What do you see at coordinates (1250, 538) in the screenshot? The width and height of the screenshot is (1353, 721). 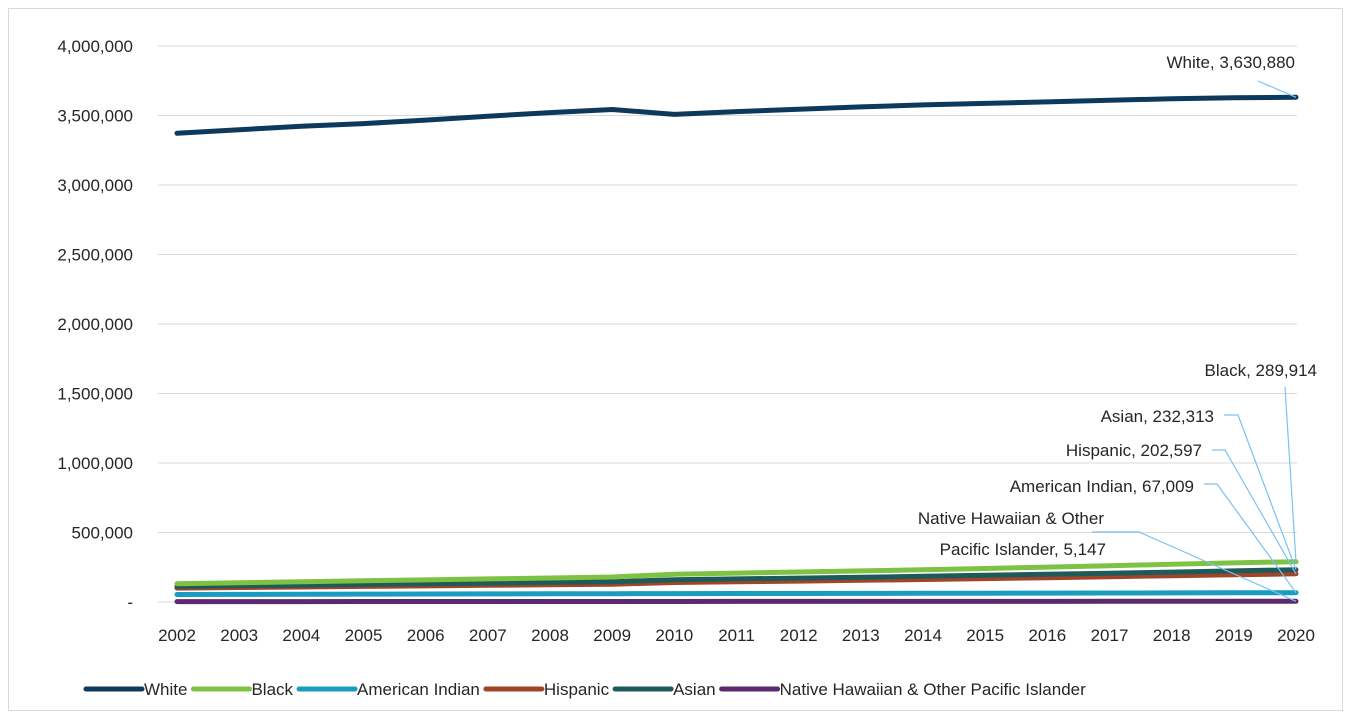 I see `leader-line-american-indian` at bounding box center [1250, 538].